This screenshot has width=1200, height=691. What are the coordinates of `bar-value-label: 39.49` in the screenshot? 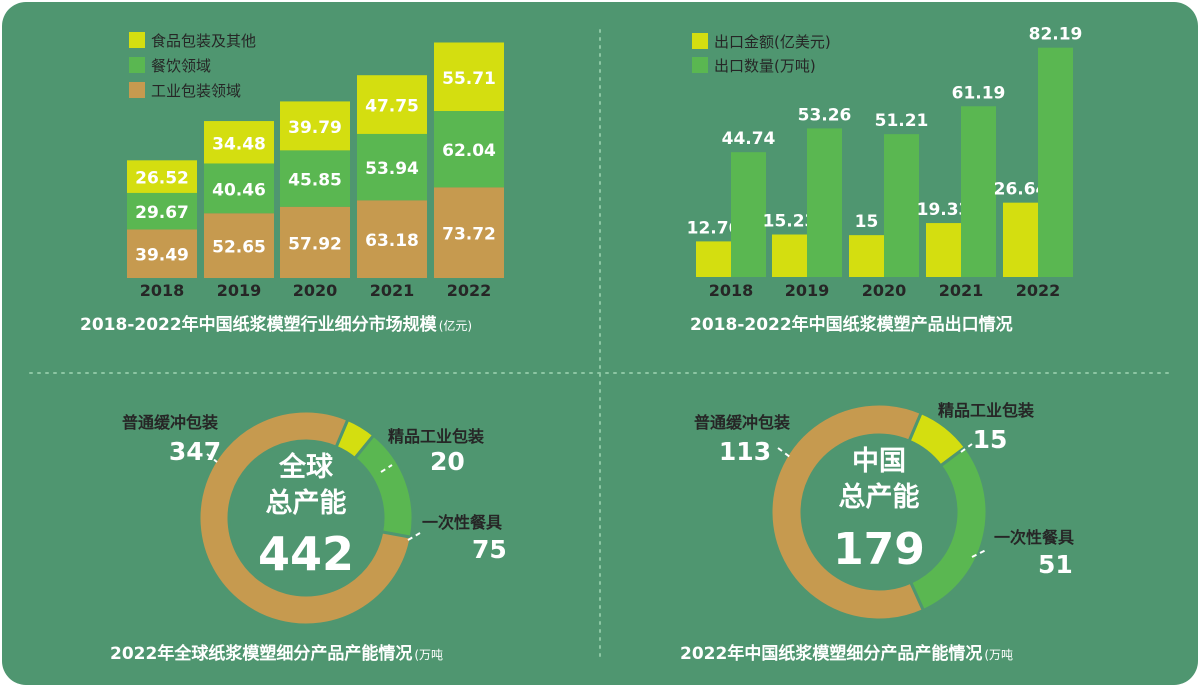 It's located at (162, 256).